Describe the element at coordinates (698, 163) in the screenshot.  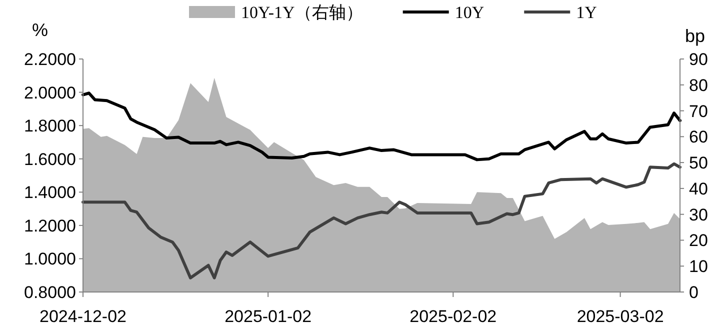
I see `y2-tick-label: 50` at that location.